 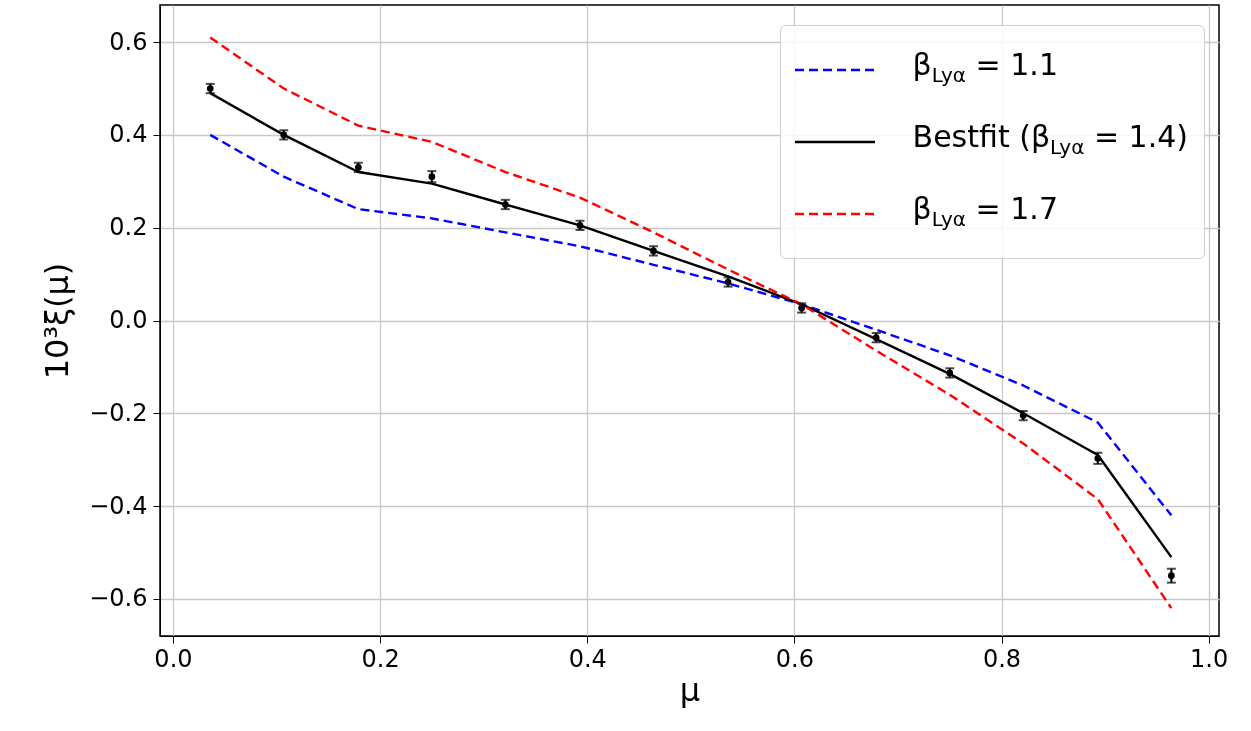 What do you see at coordinates (380, 658) in the screenshot?
I see `x-tick-label: 0.2` at bounding box center [380, 658].